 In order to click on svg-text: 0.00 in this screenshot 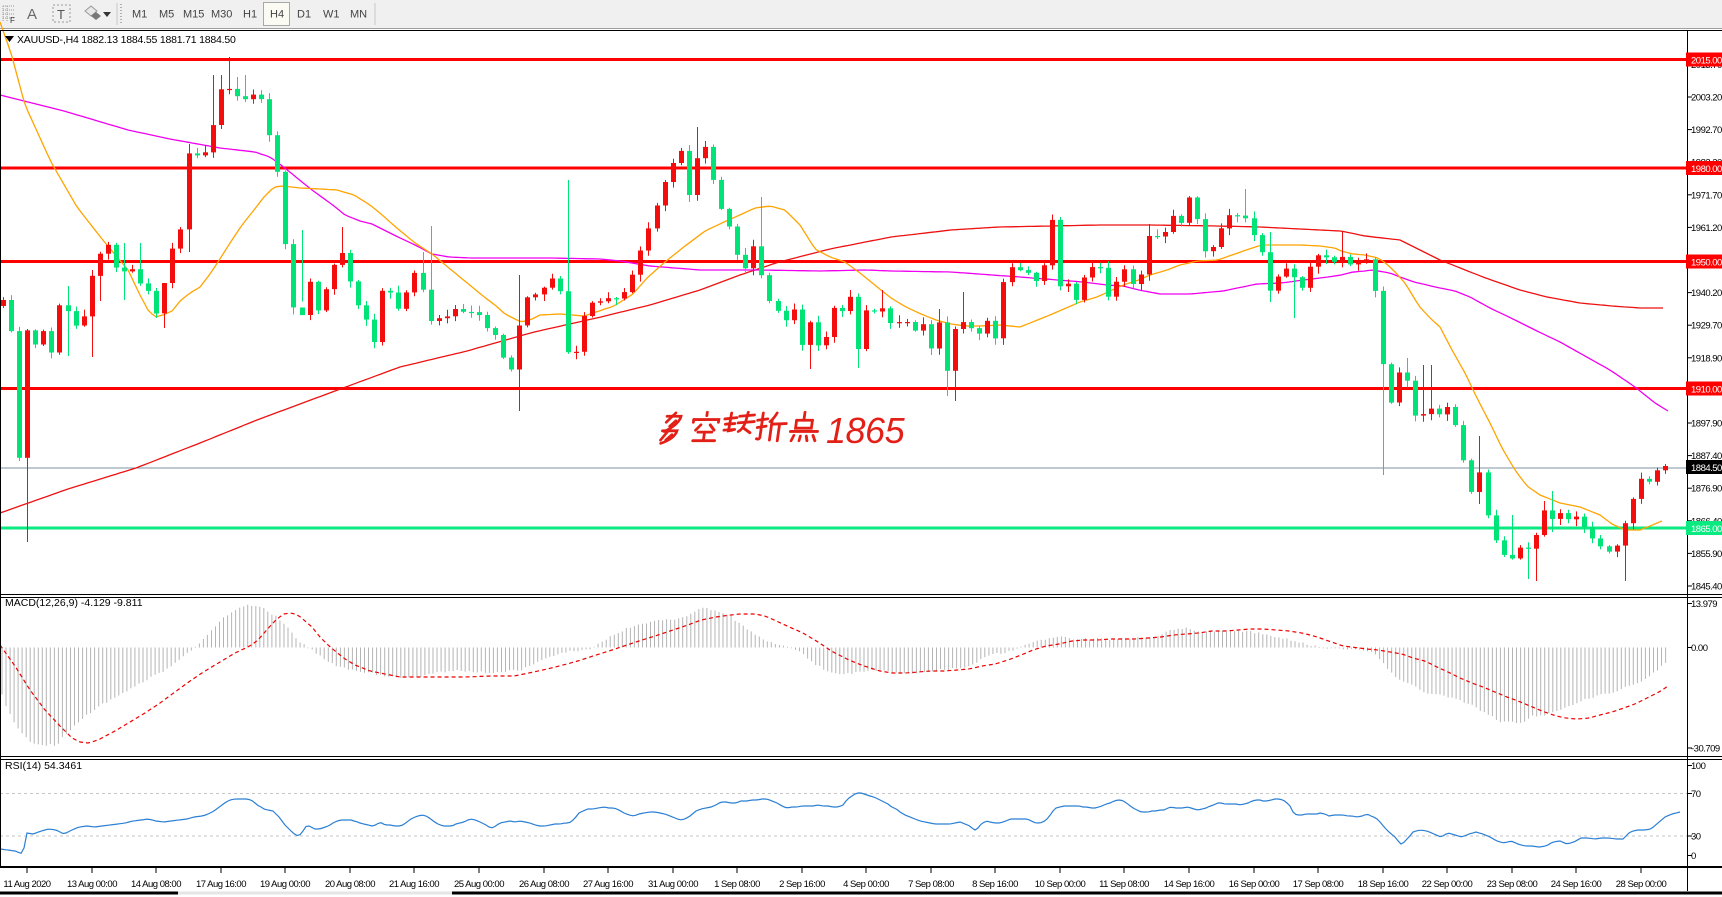, I will do `click(1699, 648)`.